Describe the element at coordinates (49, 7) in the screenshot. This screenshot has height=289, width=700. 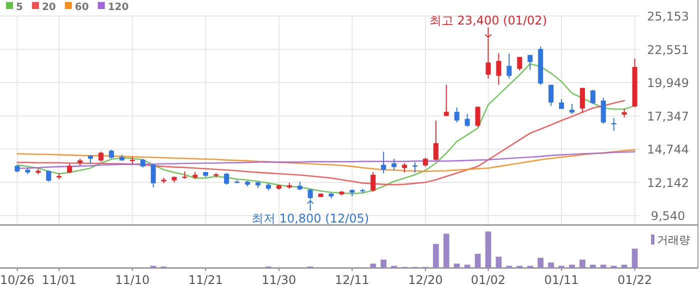
I see `legend-label: 20` at that location.